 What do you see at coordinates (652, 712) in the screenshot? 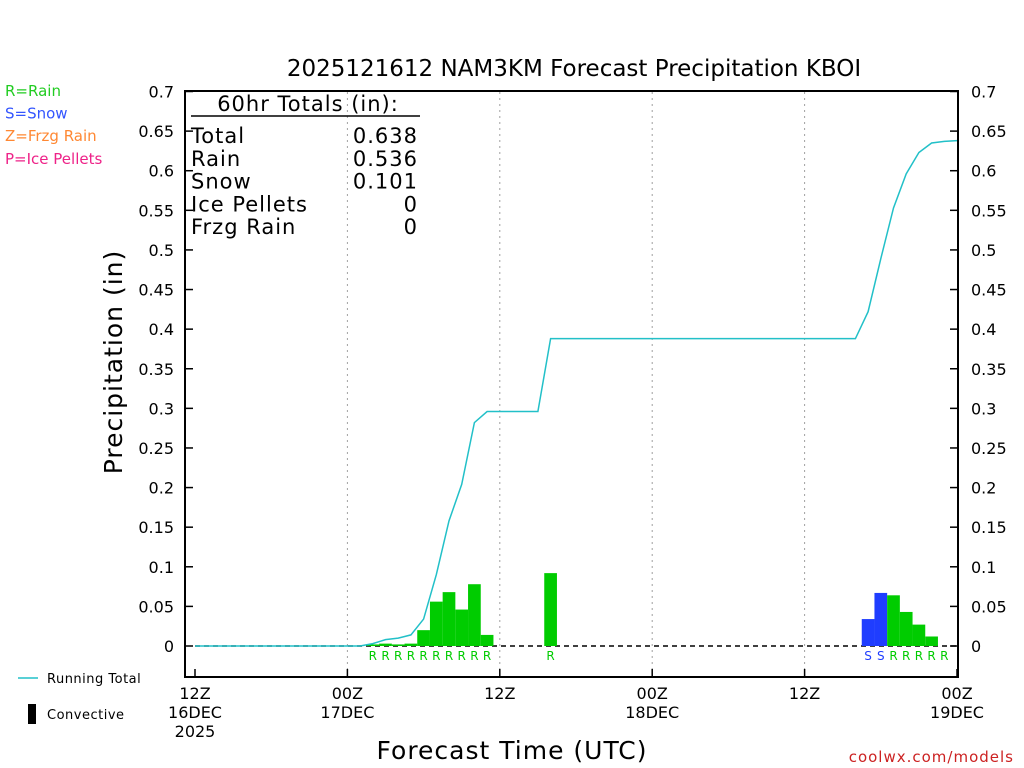
I see `x-tick-label: 18DEC` at bounding box center [652, 712].